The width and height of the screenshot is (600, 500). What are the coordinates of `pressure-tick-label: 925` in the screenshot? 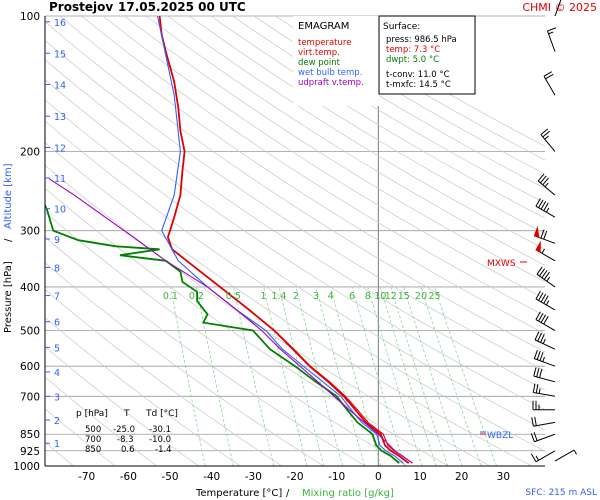 It's located at (30, 452).